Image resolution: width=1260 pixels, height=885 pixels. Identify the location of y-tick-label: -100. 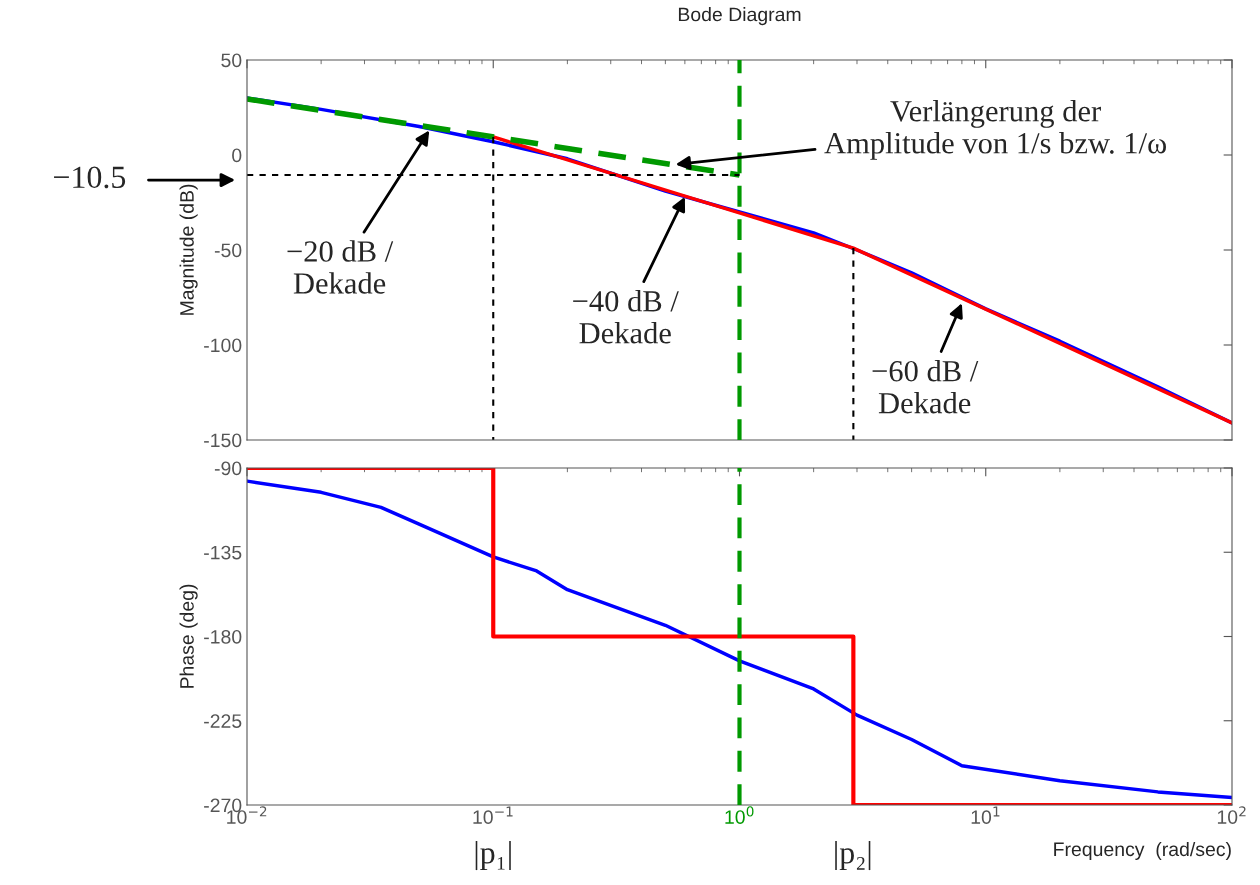
(223, 345).